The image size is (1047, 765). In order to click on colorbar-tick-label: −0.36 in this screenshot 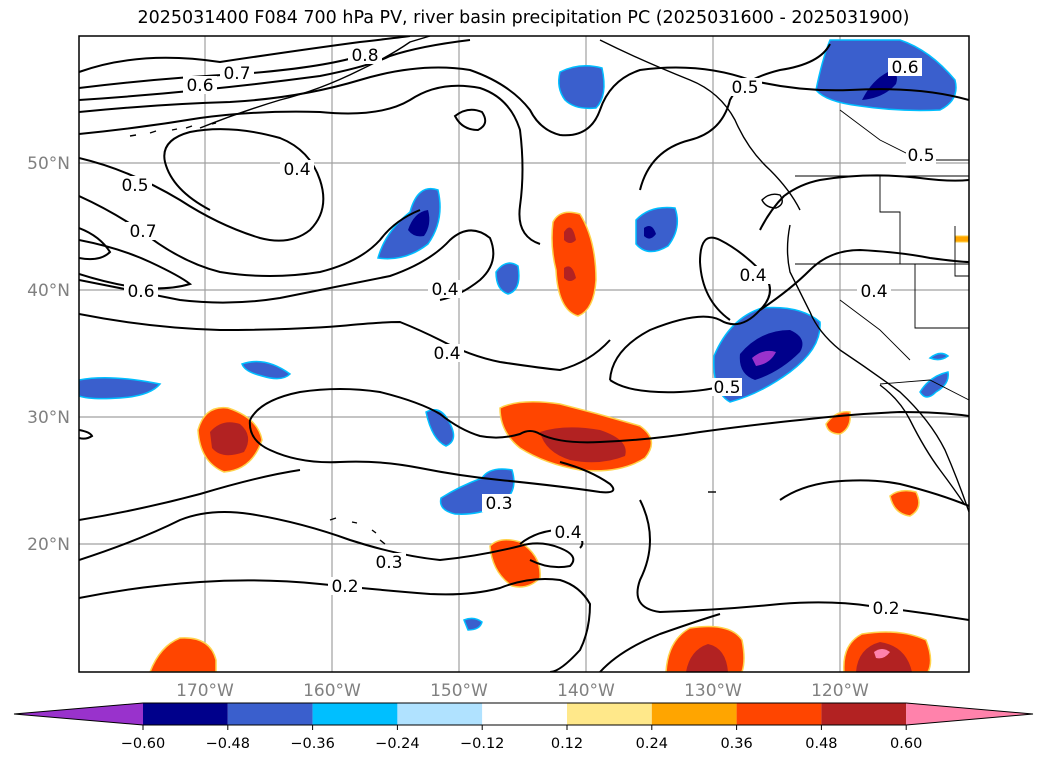, I will do `click(312, 744)`.